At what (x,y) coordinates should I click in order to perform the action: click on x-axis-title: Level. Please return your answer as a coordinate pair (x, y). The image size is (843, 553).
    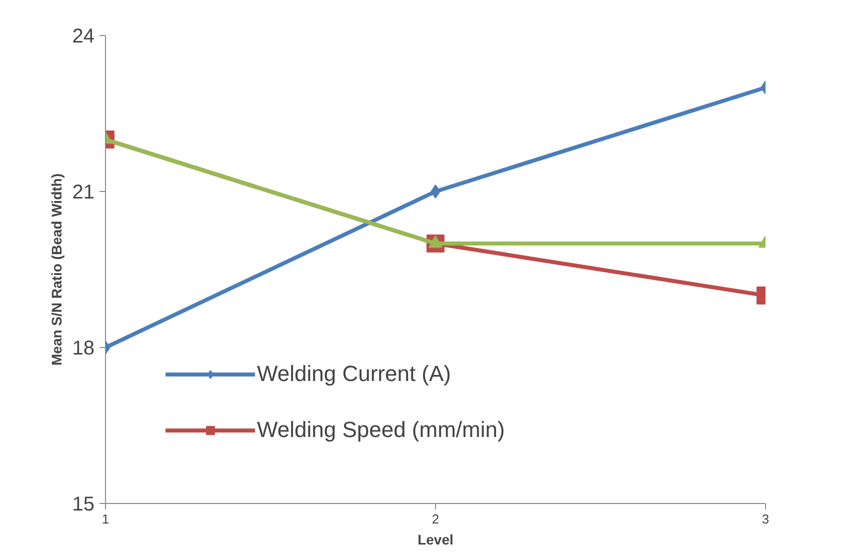
    Looking at the image, I should click on (436, 540).